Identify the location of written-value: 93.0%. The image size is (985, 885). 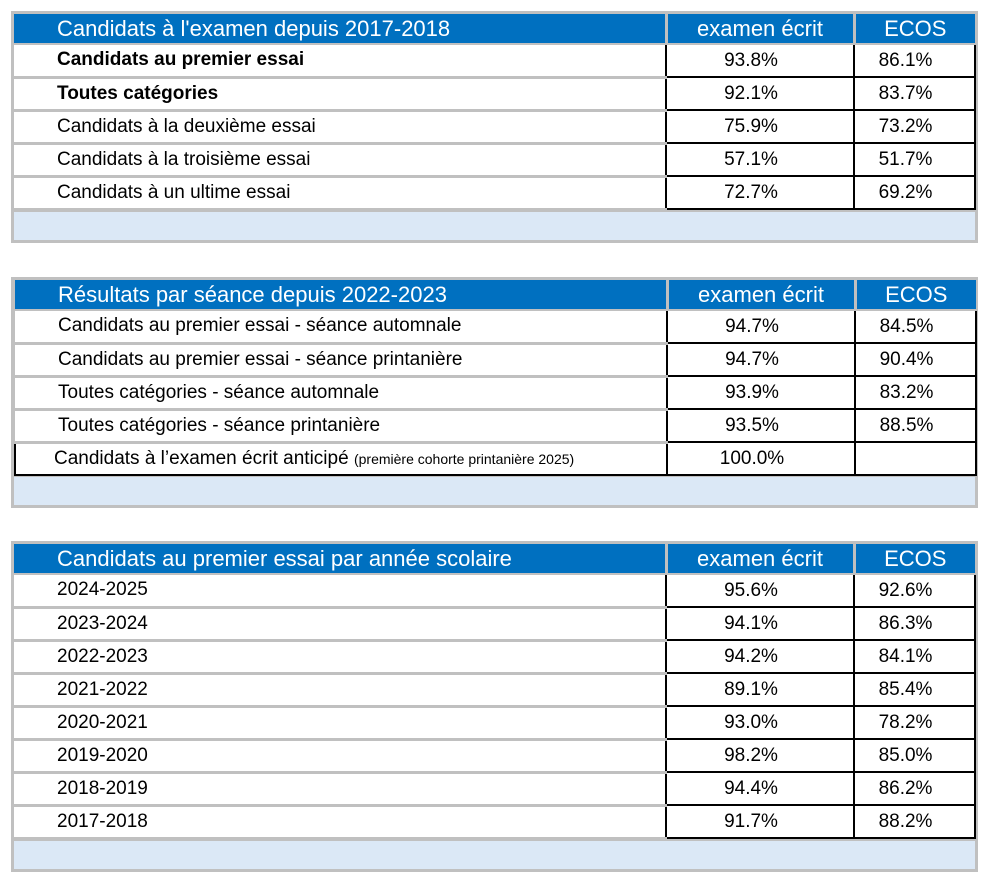
(760, 723).